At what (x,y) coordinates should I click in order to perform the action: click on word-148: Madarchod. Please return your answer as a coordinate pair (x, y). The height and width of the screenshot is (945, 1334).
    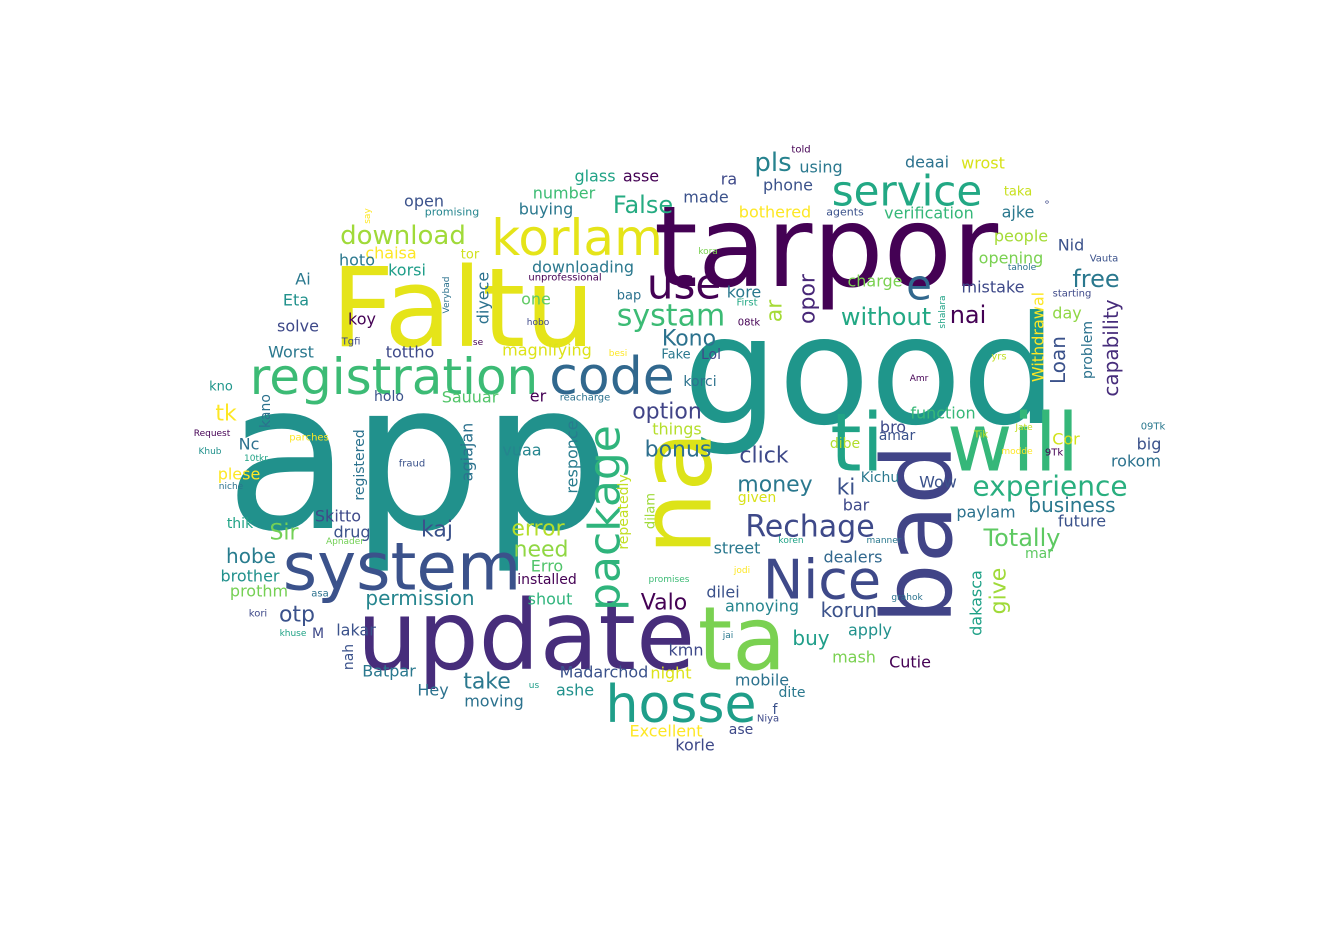
    Looking at the image, I should click on (604, 672).